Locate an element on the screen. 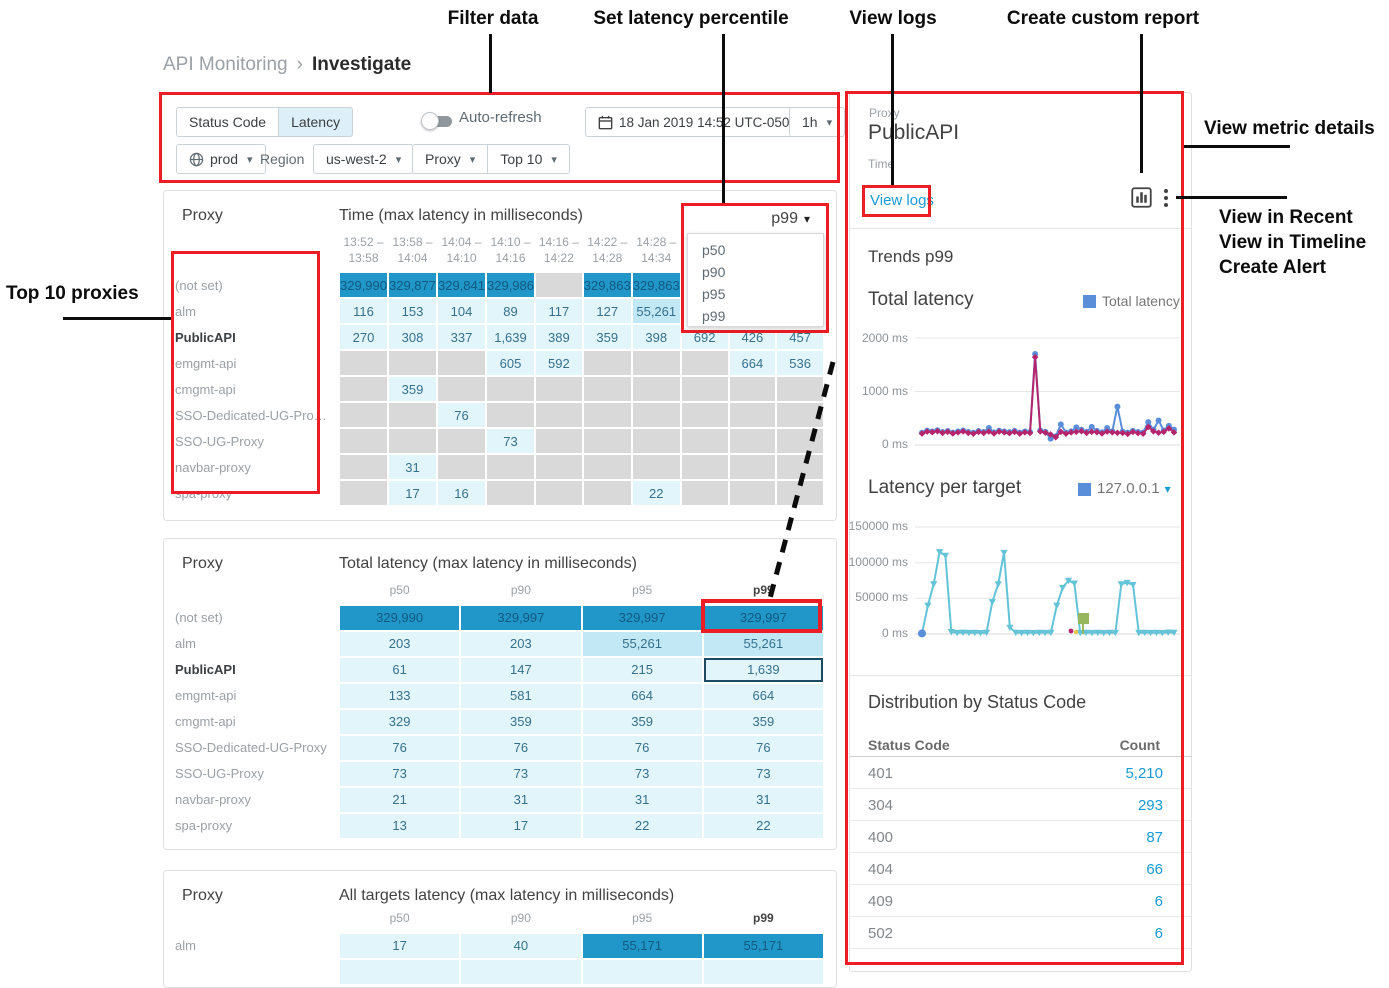 The height and width of the screenshot is (988, 1389). kebab-menu-icon is located at coordinates (1166, 198).